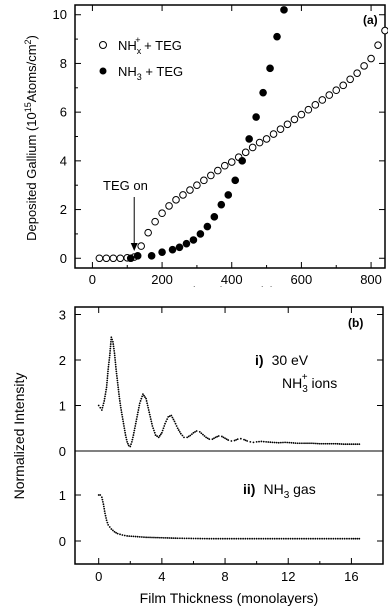 The height and width of the screenshot is (607, 388). I want to click on legend-filled-circle-marker, so click(103, 71).